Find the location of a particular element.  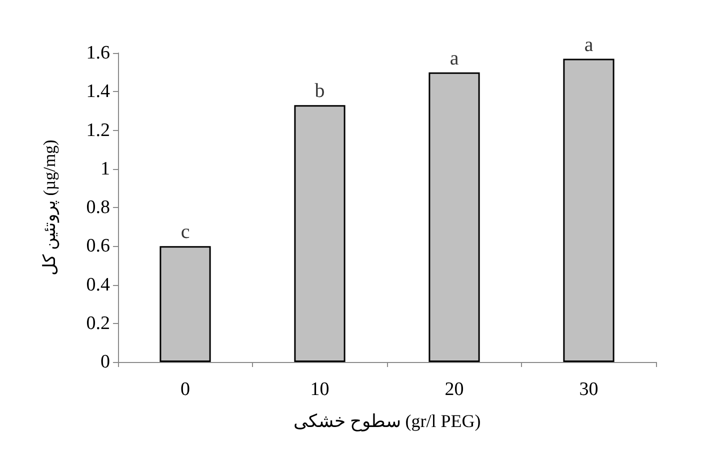

x-tick-label: 10 is located at coordinates (320, 389).